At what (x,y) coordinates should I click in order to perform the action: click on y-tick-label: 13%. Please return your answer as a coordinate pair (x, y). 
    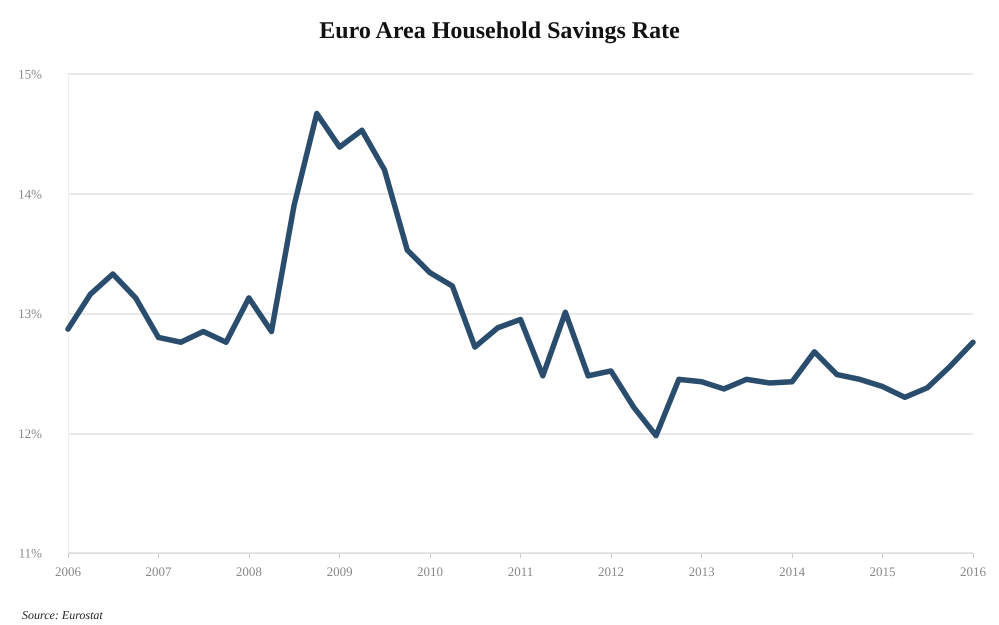
    Looking at the image, I should click on (30, 313).